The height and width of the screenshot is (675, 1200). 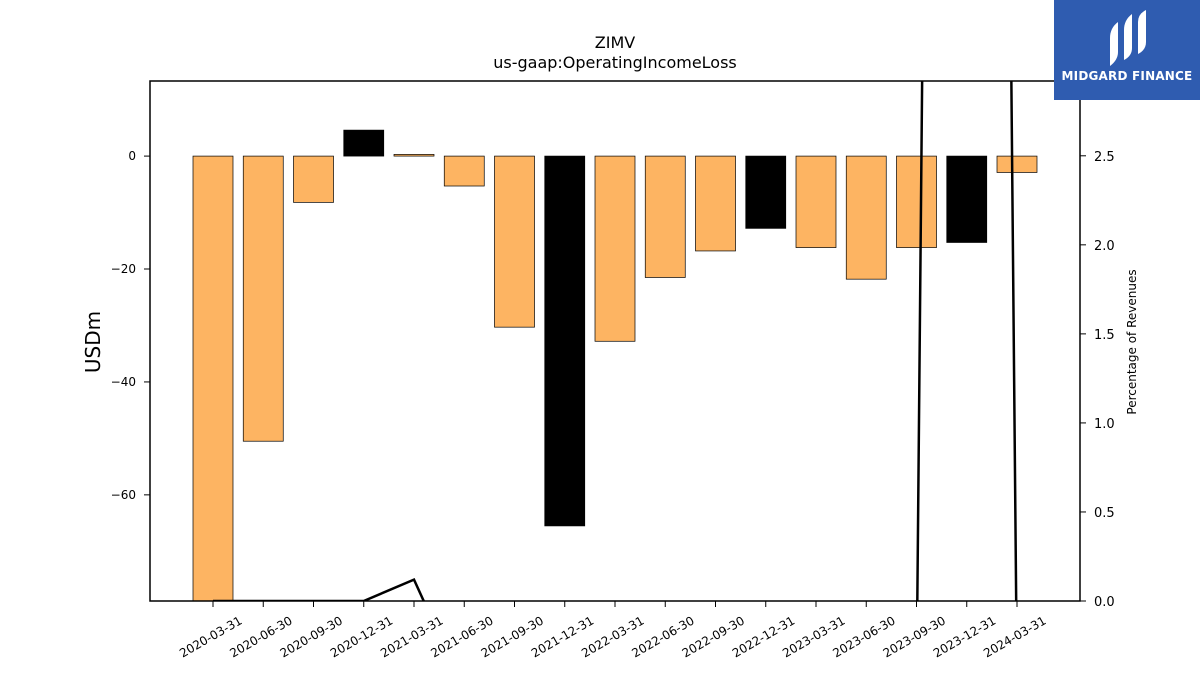 What do you see at coordinates (1127, 76) in the screenshot?
I see `brand-name: MIDGARD FINANCE` at bounding box center [1127, 76].